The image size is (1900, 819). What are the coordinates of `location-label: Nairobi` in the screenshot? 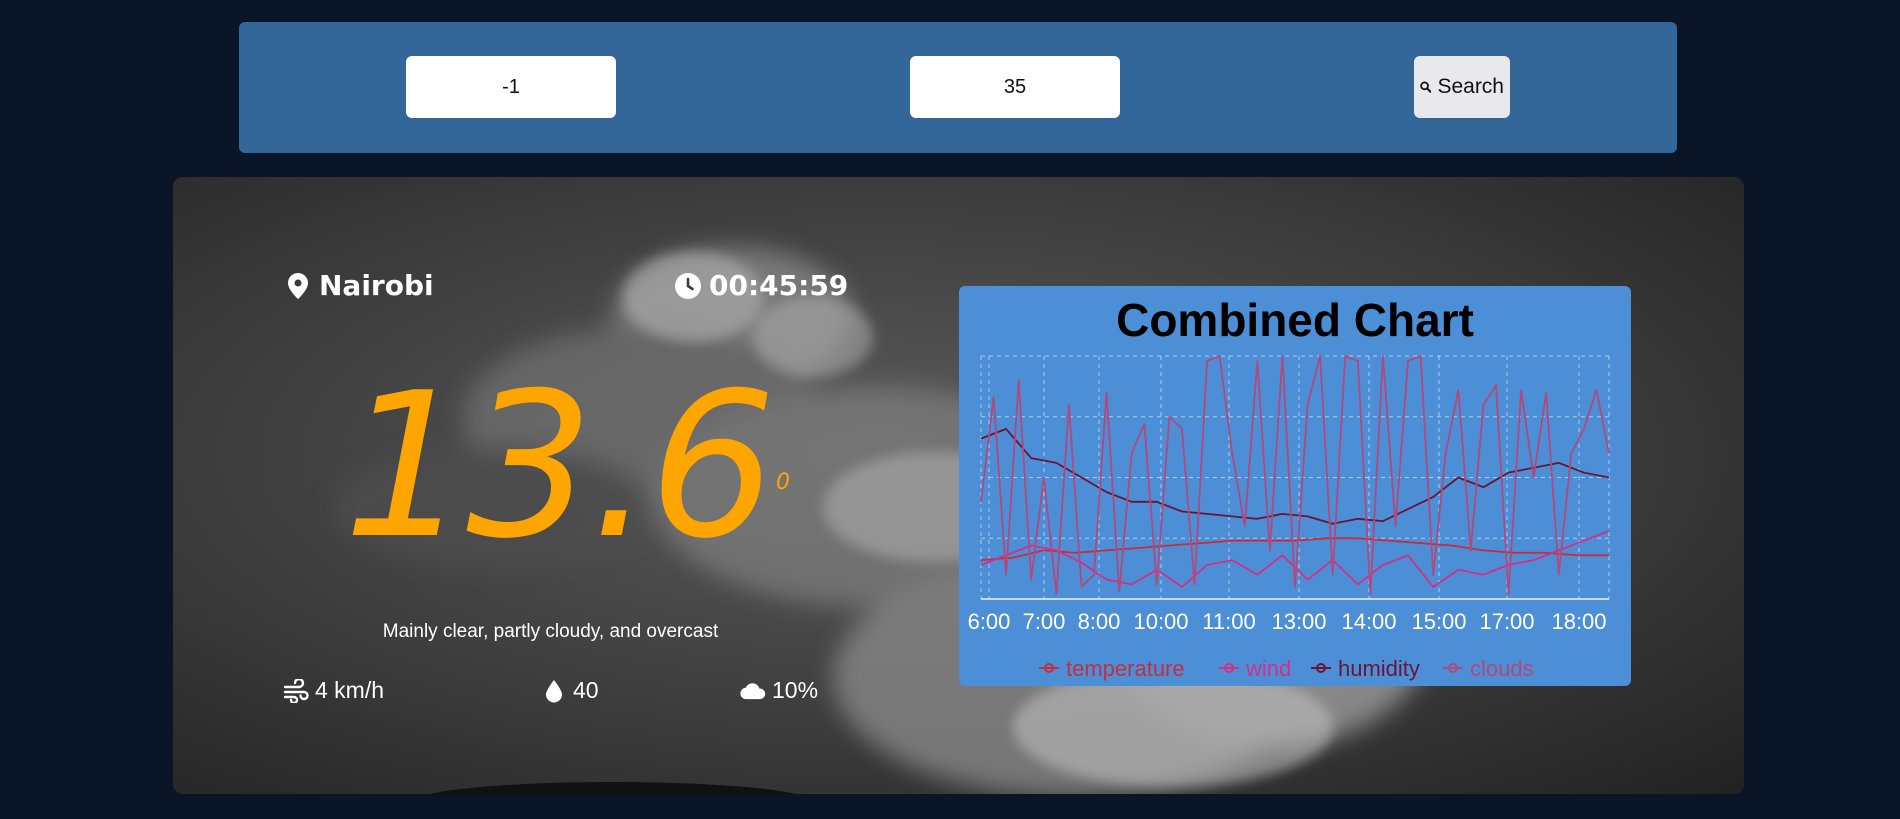 It's located at (359, 285).